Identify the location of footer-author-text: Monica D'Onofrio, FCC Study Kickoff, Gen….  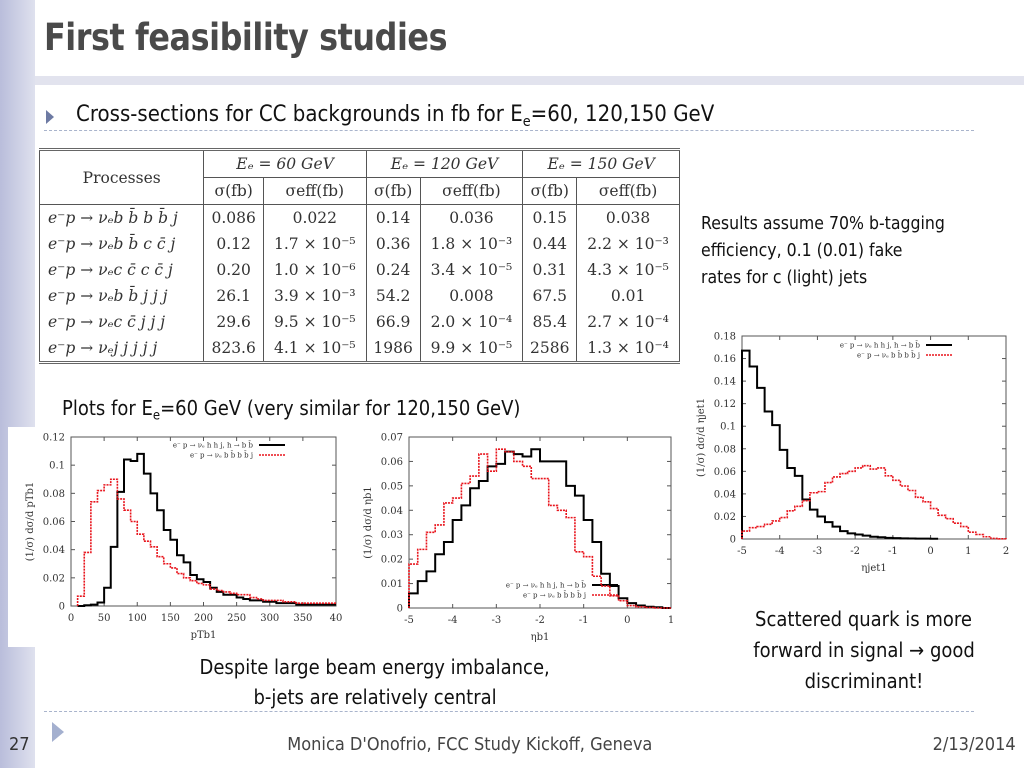
(470, 744).